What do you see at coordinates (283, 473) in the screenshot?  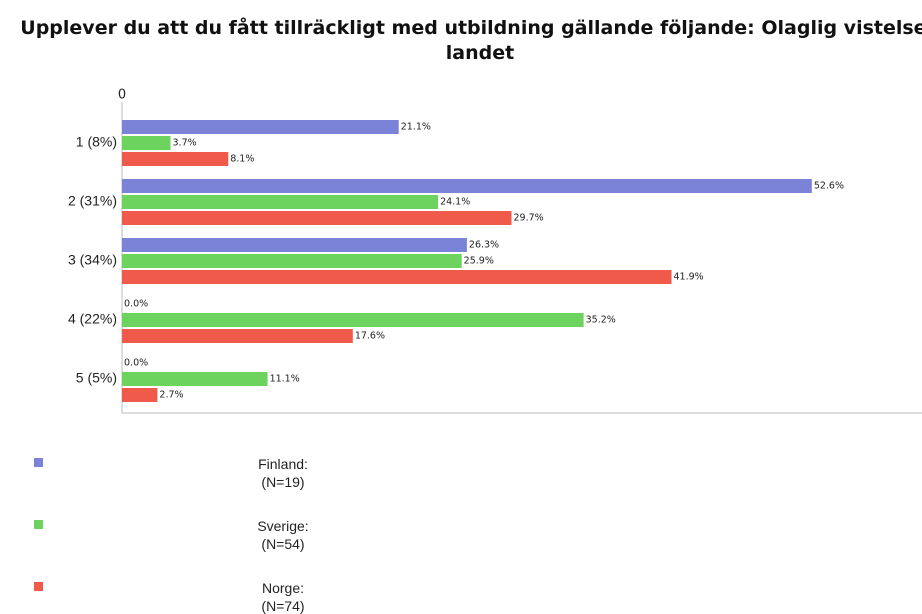 I see `legend-label: Finland: (N=19)` at bounding box center [283, 473].